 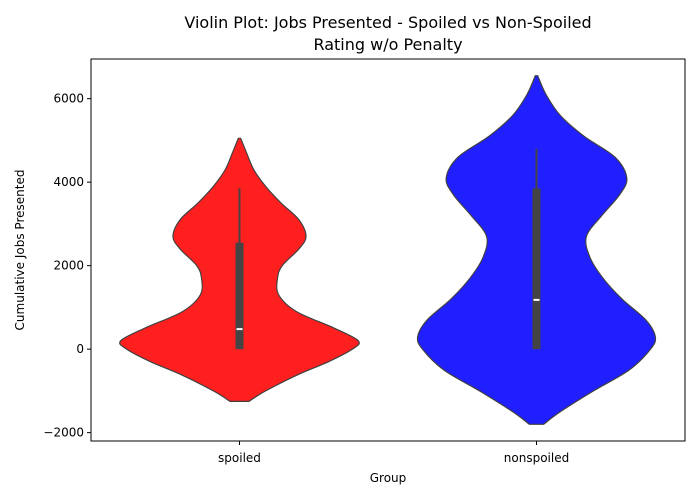 I want to click on x-tick-label-spoiled: spoiled, so click(x=239, y=458).